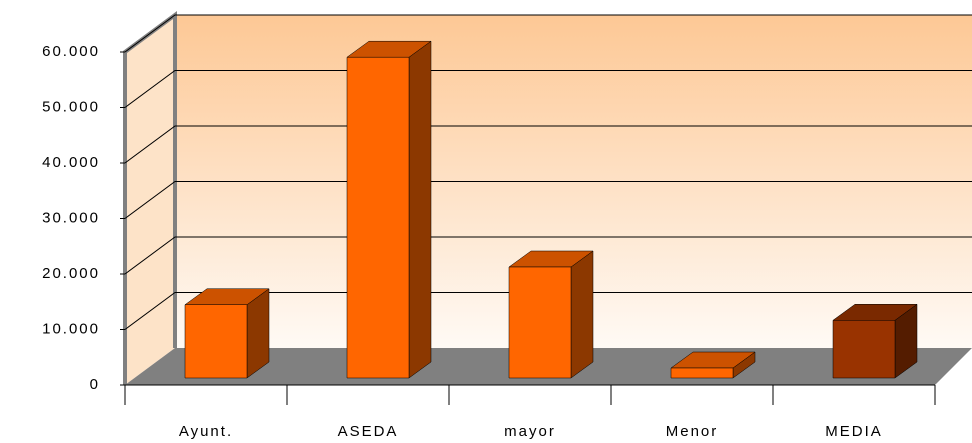  What do you see at coordinates (71, 51) in the screenshot?
I see `y-tick-label: 60.000` at bounding box center [71, 51].